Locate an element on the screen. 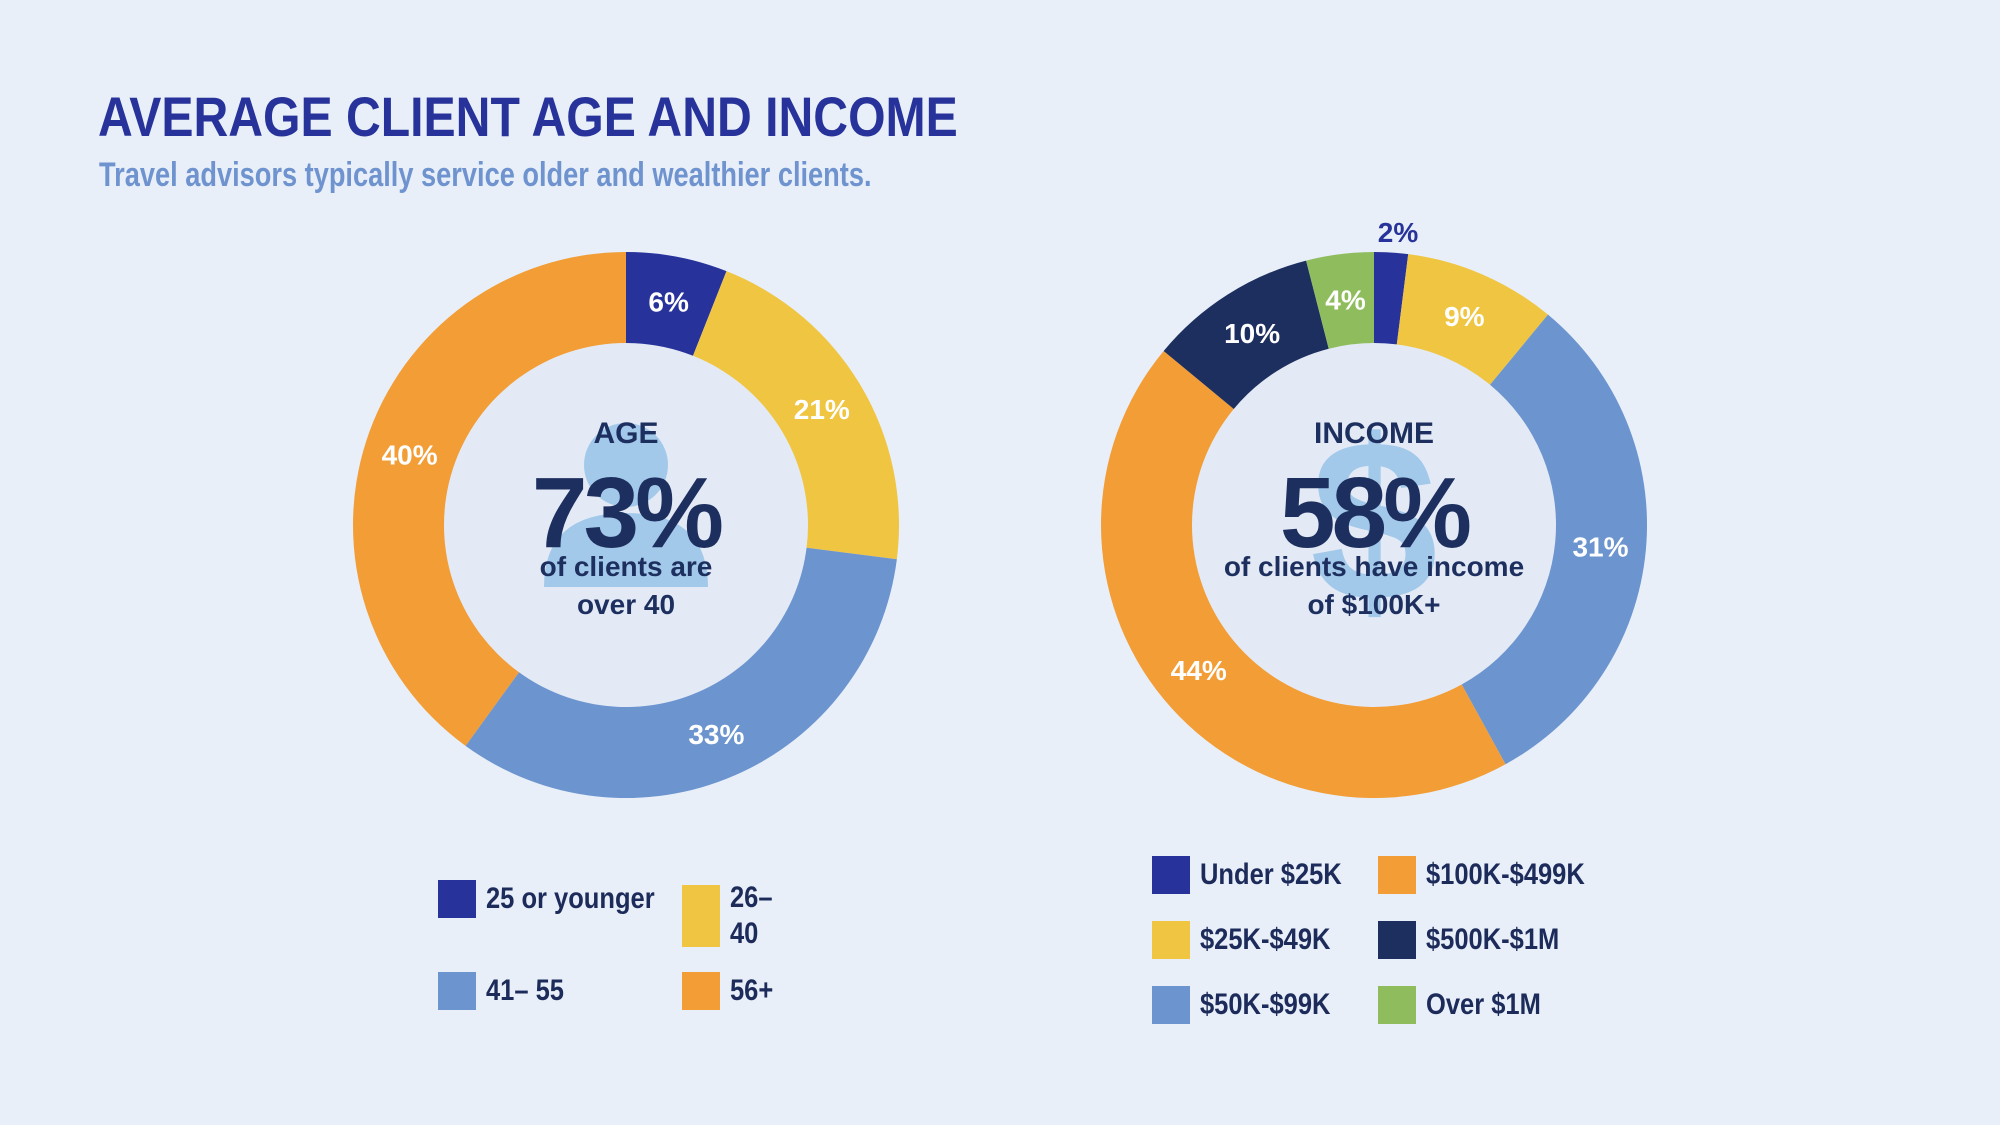  slice-25-or-younger is located at coordinates (676, 304).